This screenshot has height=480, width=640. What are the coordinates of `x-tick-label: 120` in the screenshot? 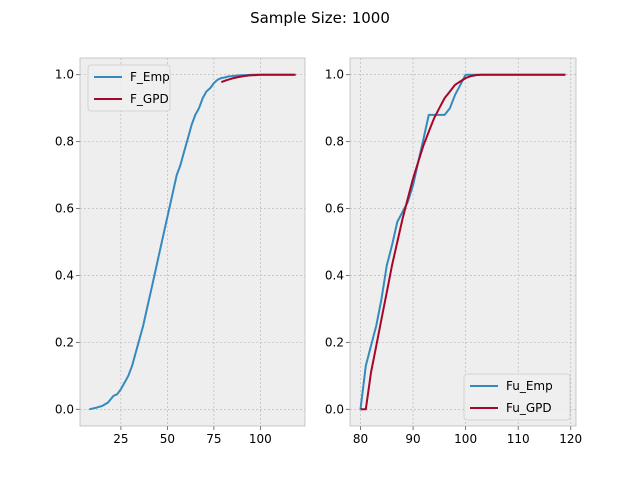 It's located at (570, 439).